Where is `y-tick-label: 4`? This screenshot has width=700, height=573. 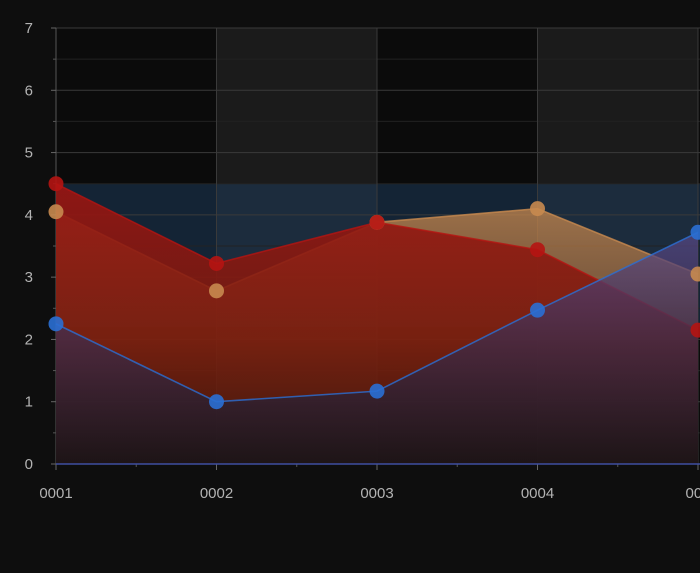 y-tick-label: 4 is located at coordinates (29, 215).